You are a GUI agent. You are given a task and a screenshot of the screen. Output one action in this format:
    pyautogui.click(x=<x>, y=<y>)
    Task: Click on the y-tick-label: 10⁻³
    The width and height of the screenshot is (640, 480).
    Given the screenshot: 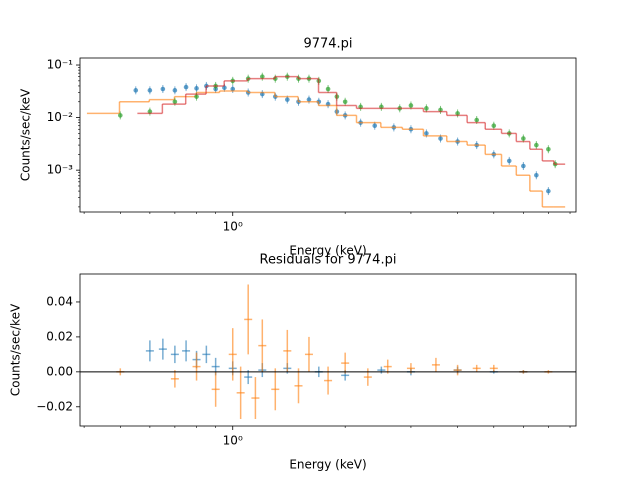 What is the action you would take?
    pyautogui.click(x=60, y=170)
    